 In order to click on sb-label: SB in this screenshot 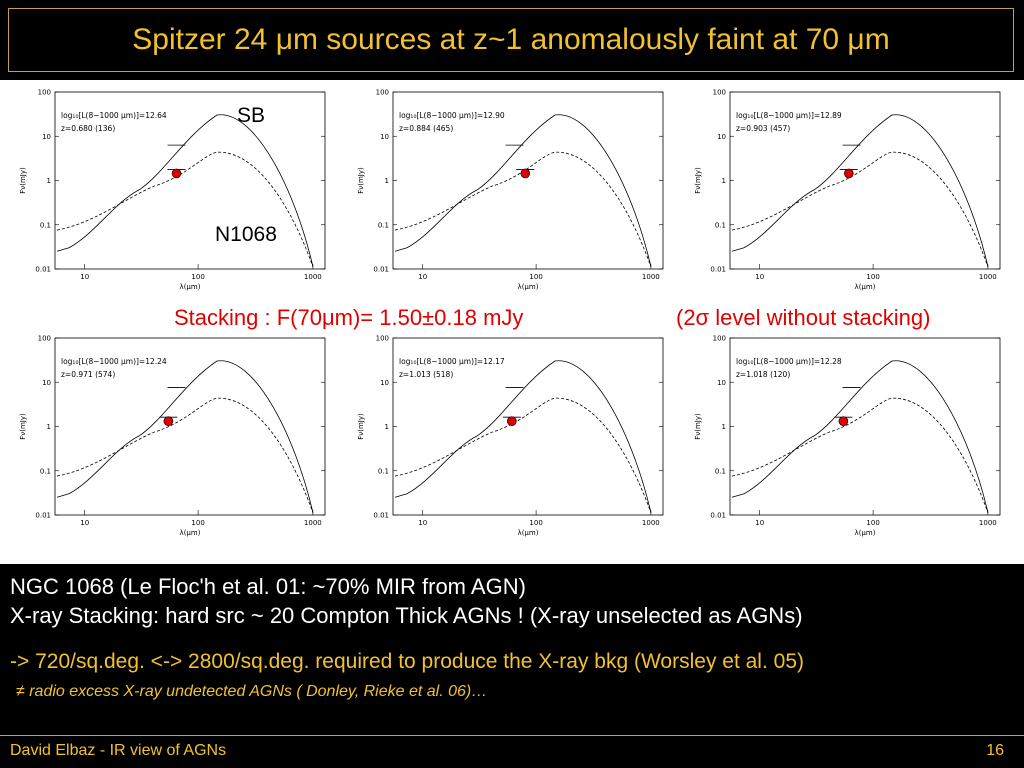, I will do `click(251, 115)`.